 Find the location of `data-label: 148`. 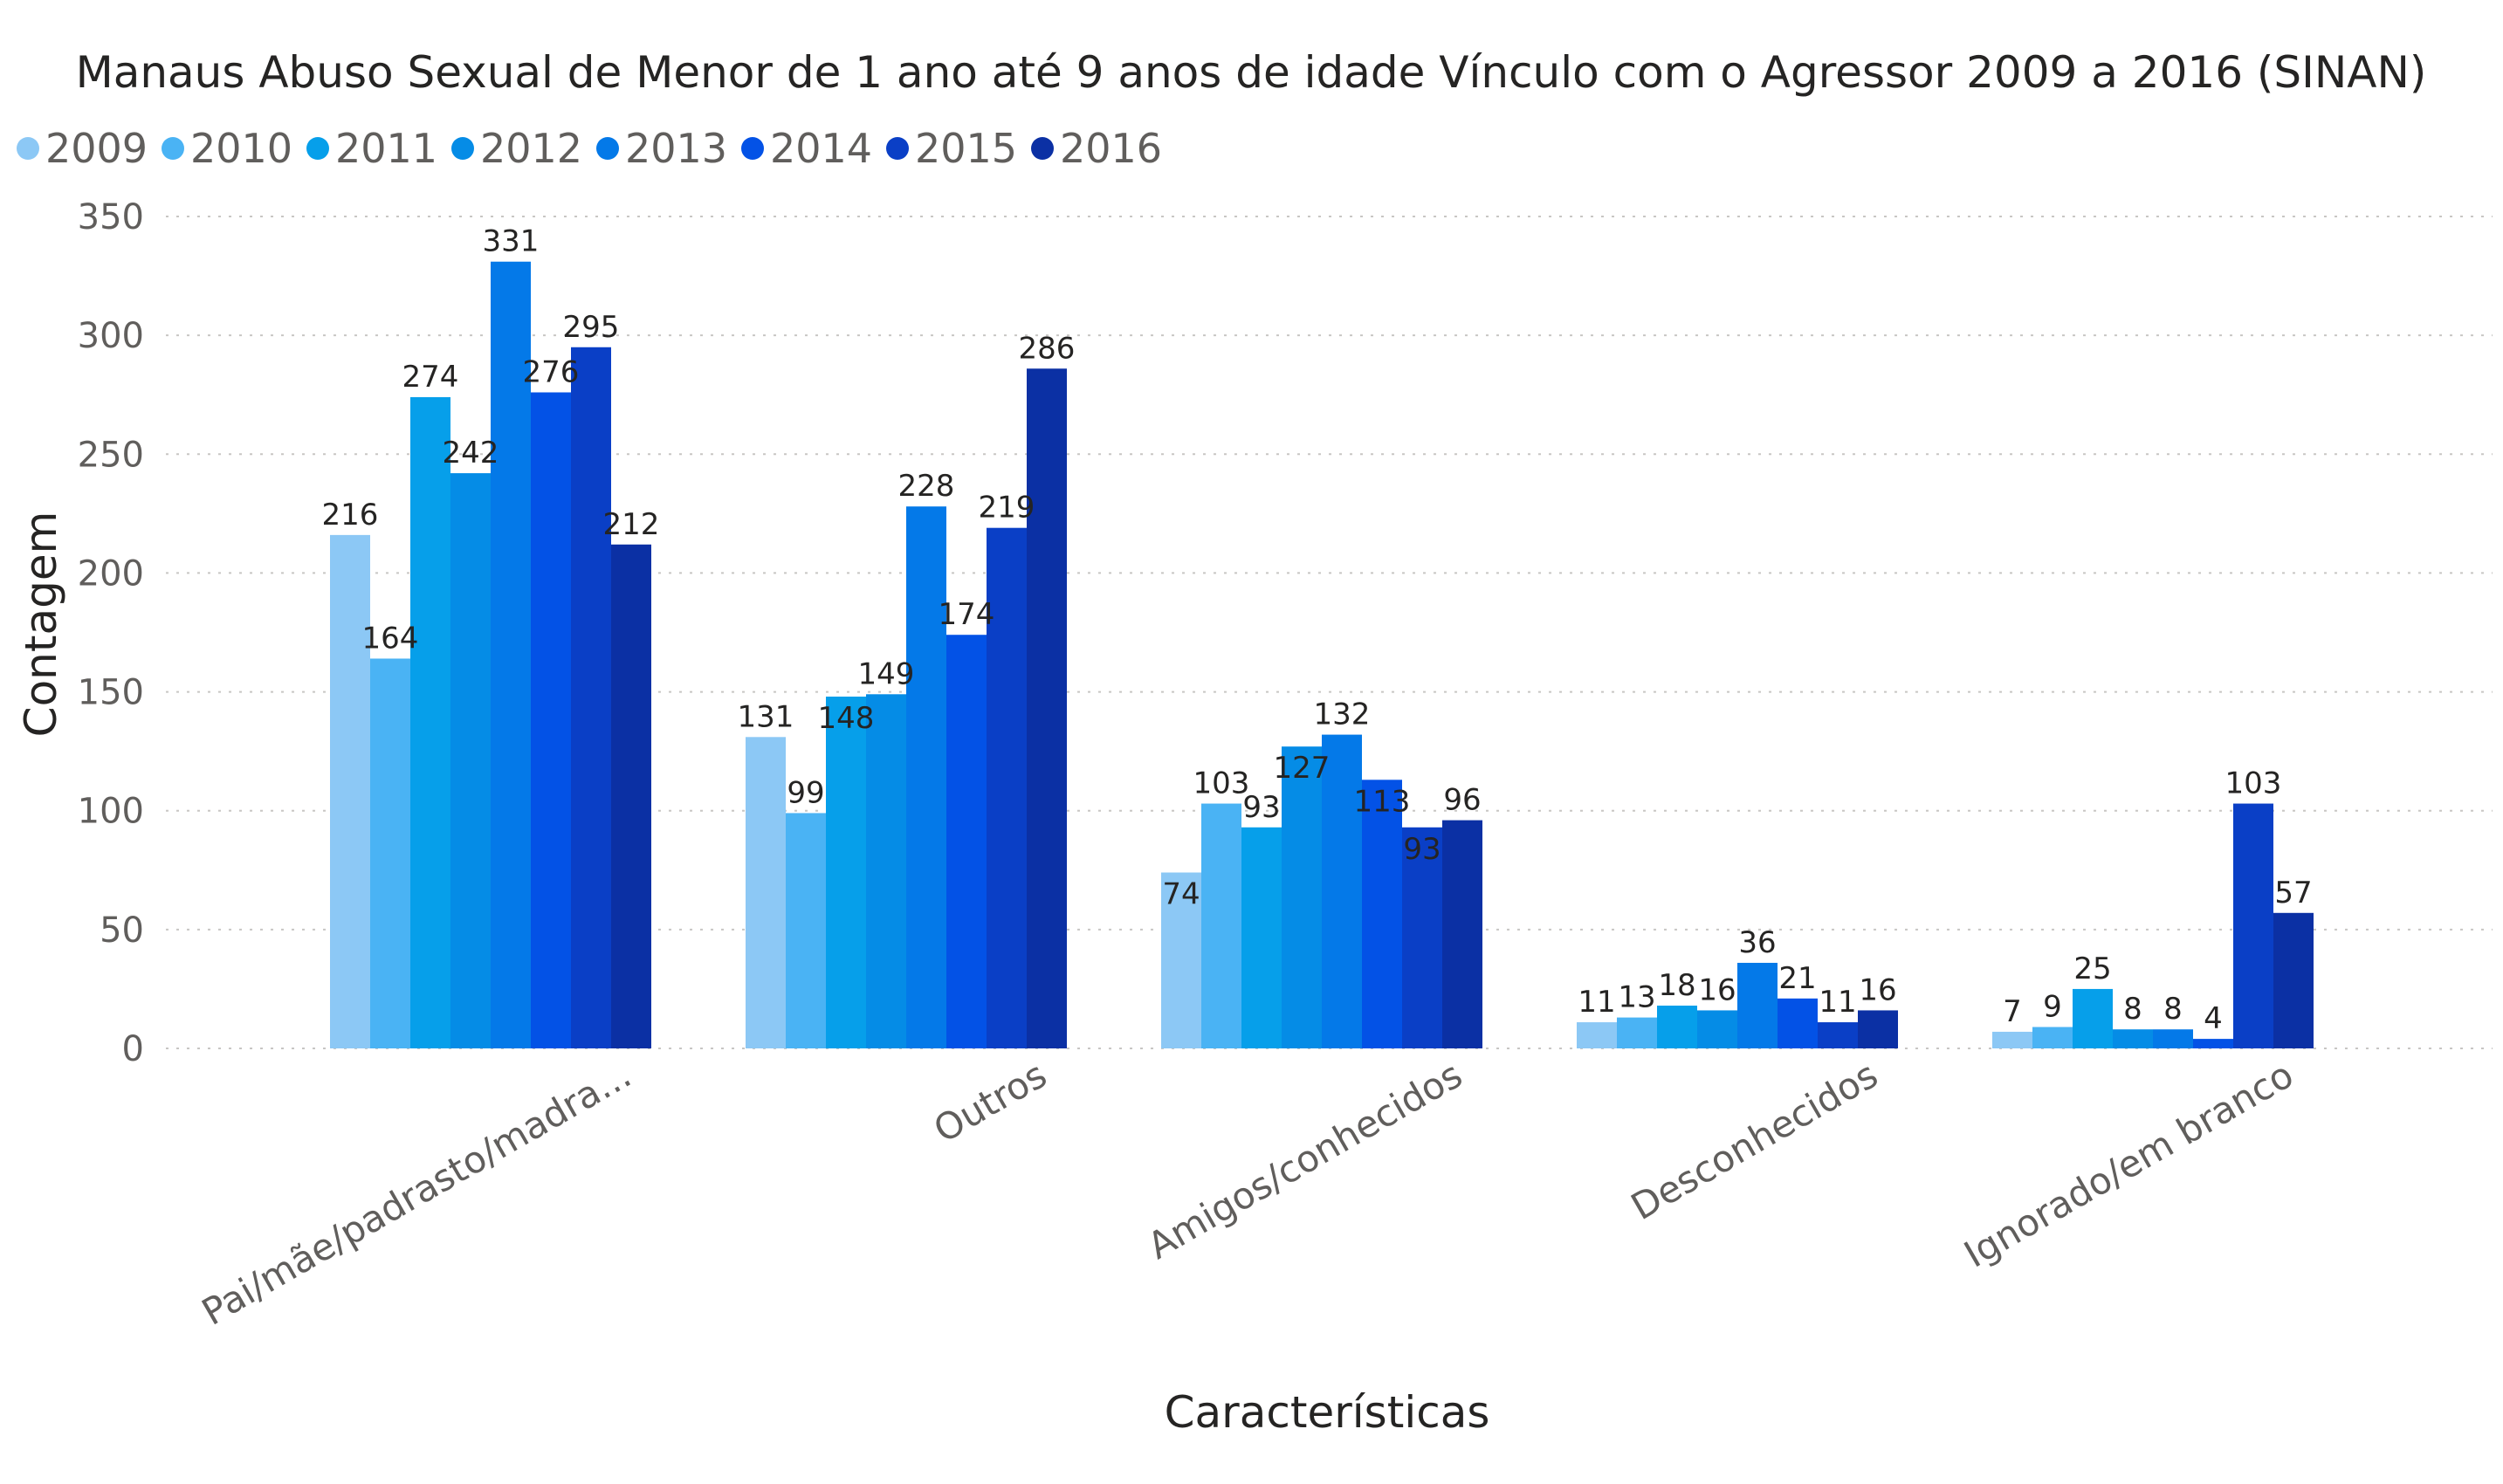

data-label: 148 is located at coordinates (846, 718).